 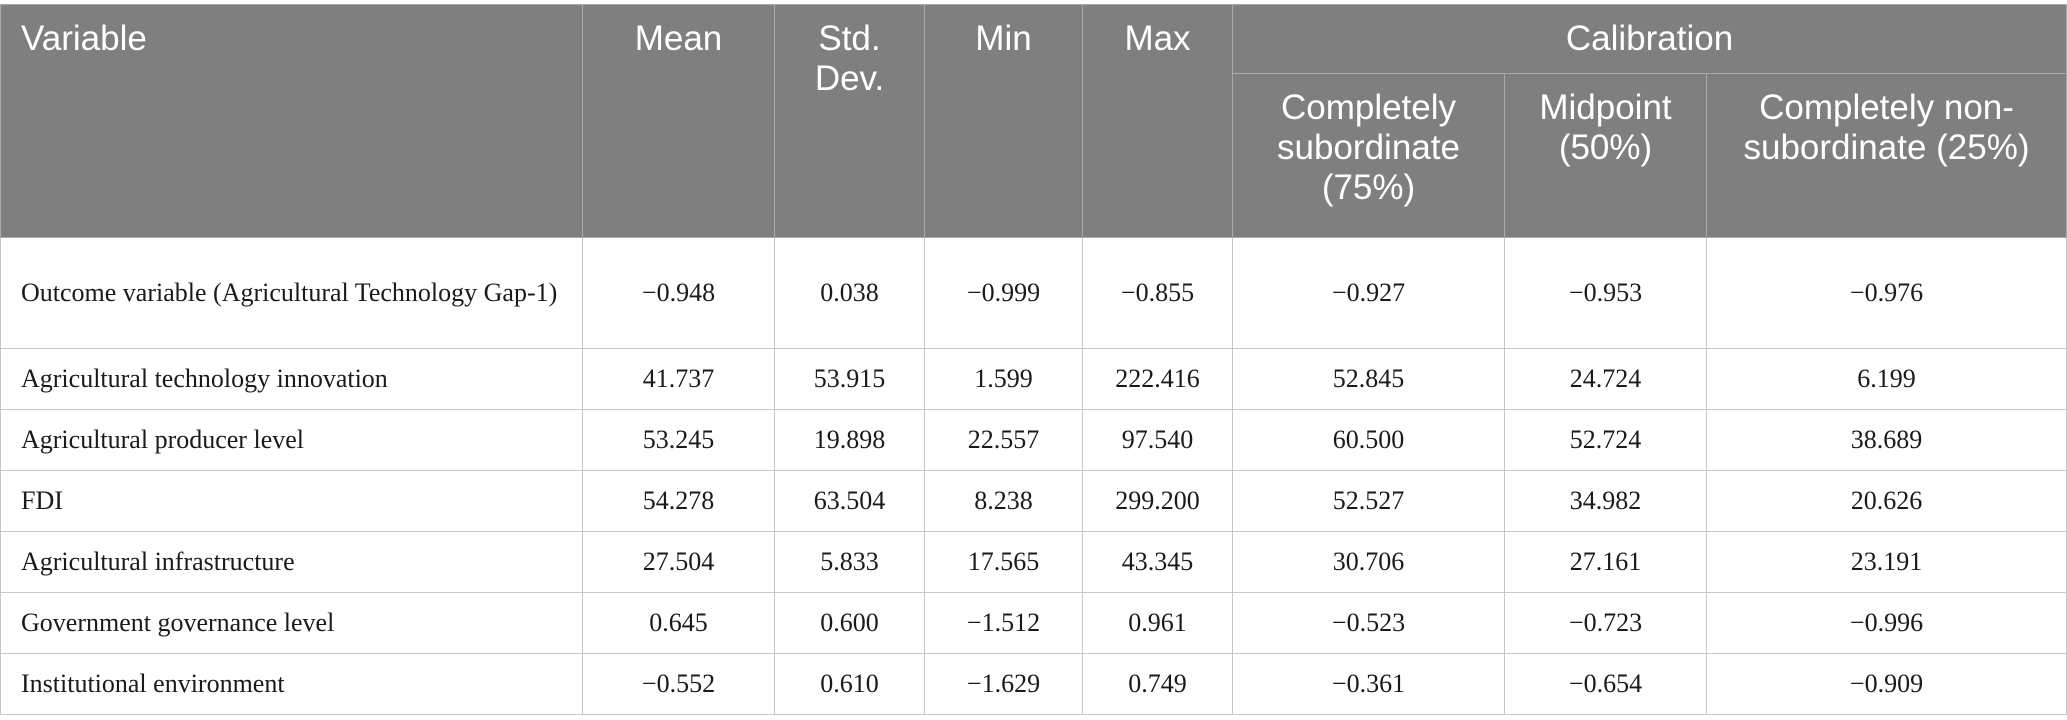 I want to click on cell-variable: Agricultural technology innovation, so click(x=291, y=379).